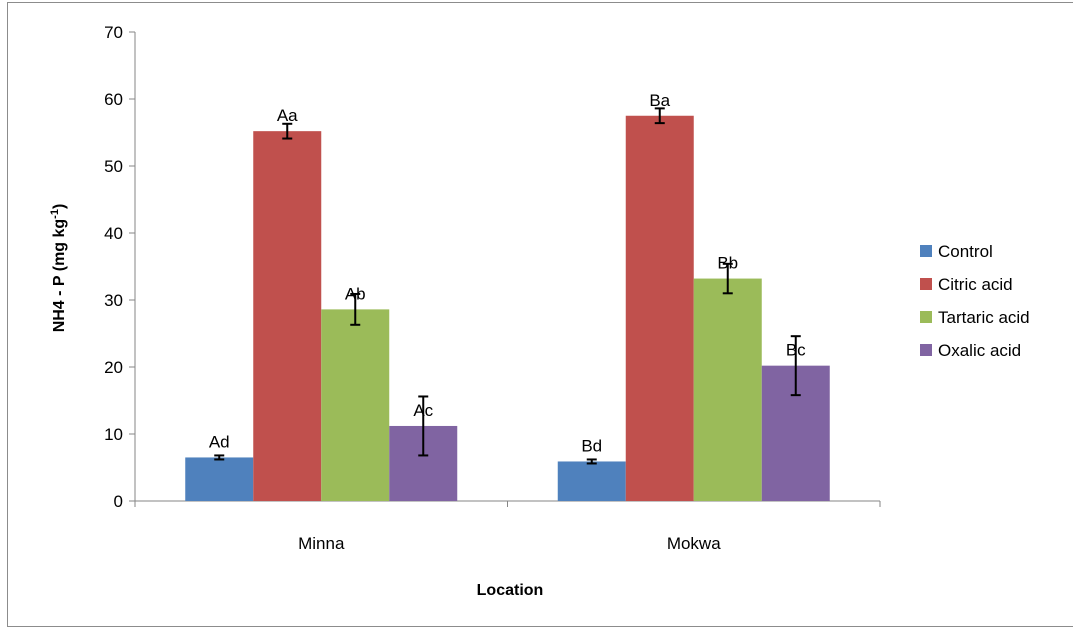  Describe the element at coordinates (59, 206) in the screenshot. I see `y-axis-title-end: )` at that location.